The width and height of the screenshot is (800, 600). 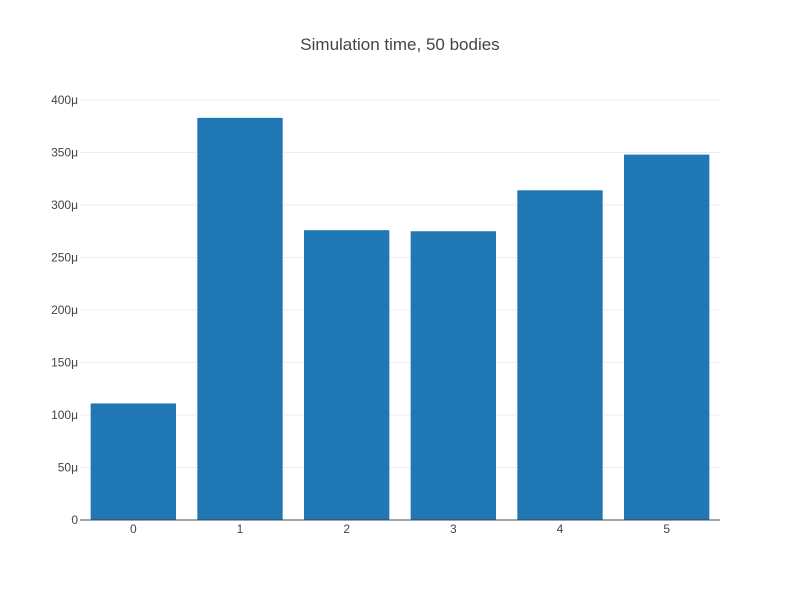 I want to click on y-tick-label: 50μ, so click(x=68, y=468).